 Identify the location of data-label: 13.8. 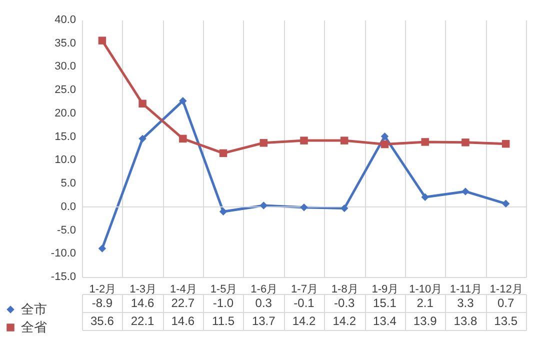
(466, 321).